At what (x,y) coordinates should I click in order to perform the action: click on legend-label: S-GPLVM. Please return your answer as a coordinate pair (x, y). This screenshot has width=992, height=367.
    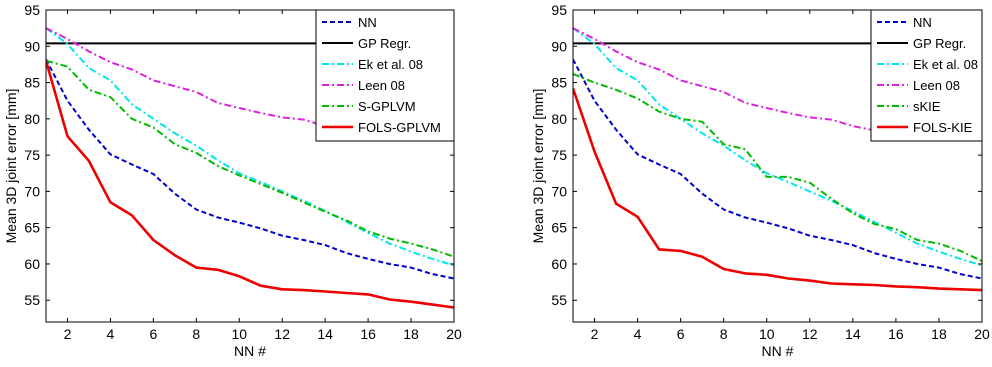
    Looking at the image, I should click on (387, 106).